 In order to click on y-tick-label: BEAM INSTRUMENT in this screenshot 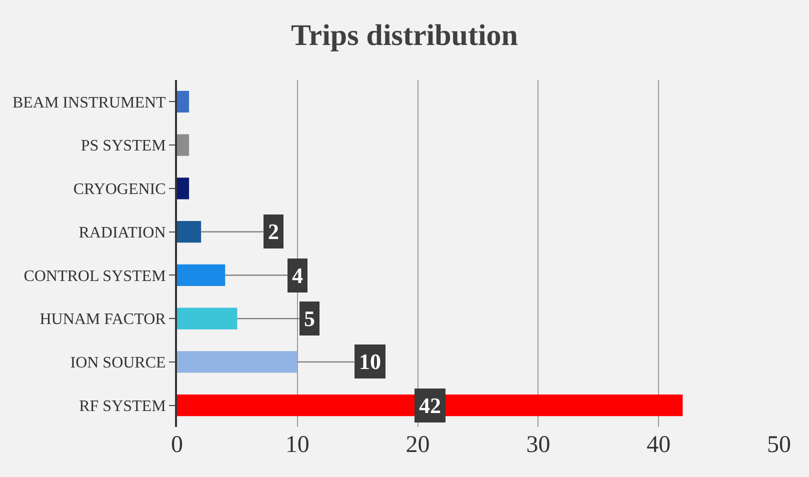, I will do `click(89, 103)`.